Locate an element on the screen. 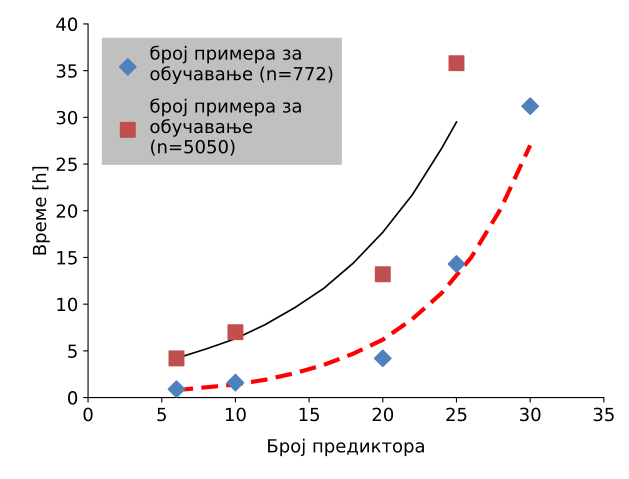  y-tick-label: 30 is located at coordinates (67, 117).